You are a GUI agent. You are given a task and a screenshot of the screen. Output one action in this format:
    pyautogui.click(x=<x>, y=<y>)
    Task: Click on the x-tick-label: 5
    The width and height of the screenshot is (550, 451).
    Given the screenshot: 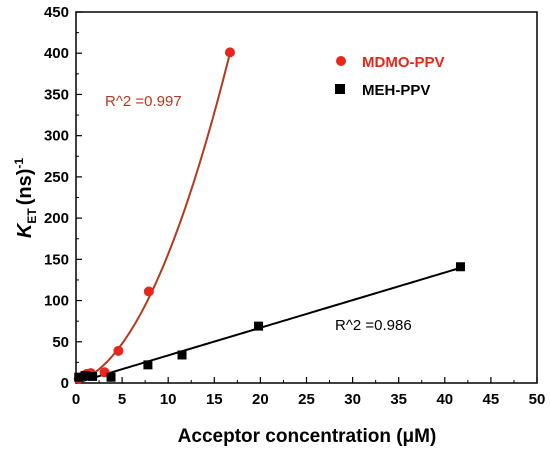 What is the action you would take?
    pyautogui.click(x=122, y=399)
    